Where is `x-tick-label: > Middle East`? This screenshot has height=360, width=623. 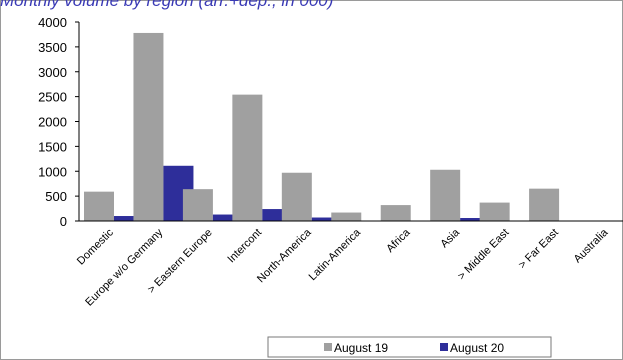 x-tick-label: > Middle East is located at coordinates (484, 255).